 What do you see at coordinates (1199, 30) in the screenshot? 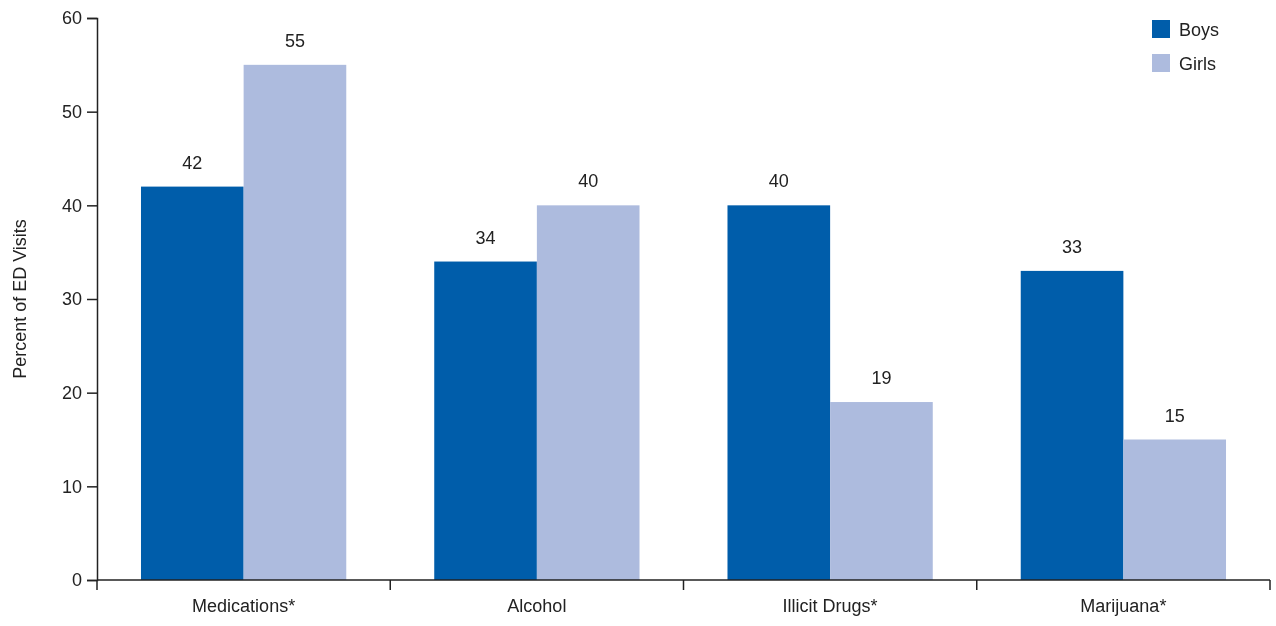
I see `legend-label: Boys` at bounding box center [1199, 30].